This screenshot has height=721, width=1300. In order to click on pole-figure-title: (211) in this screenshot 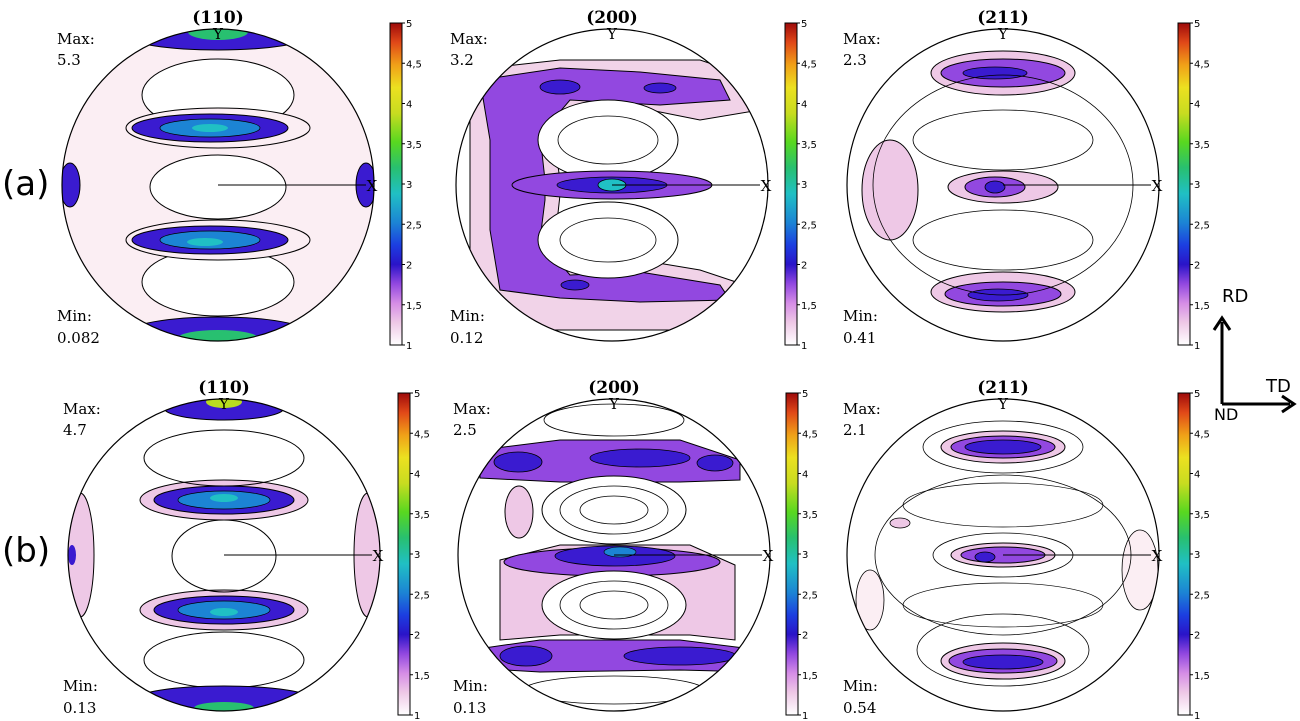, I will do `click(1003, 388)`.